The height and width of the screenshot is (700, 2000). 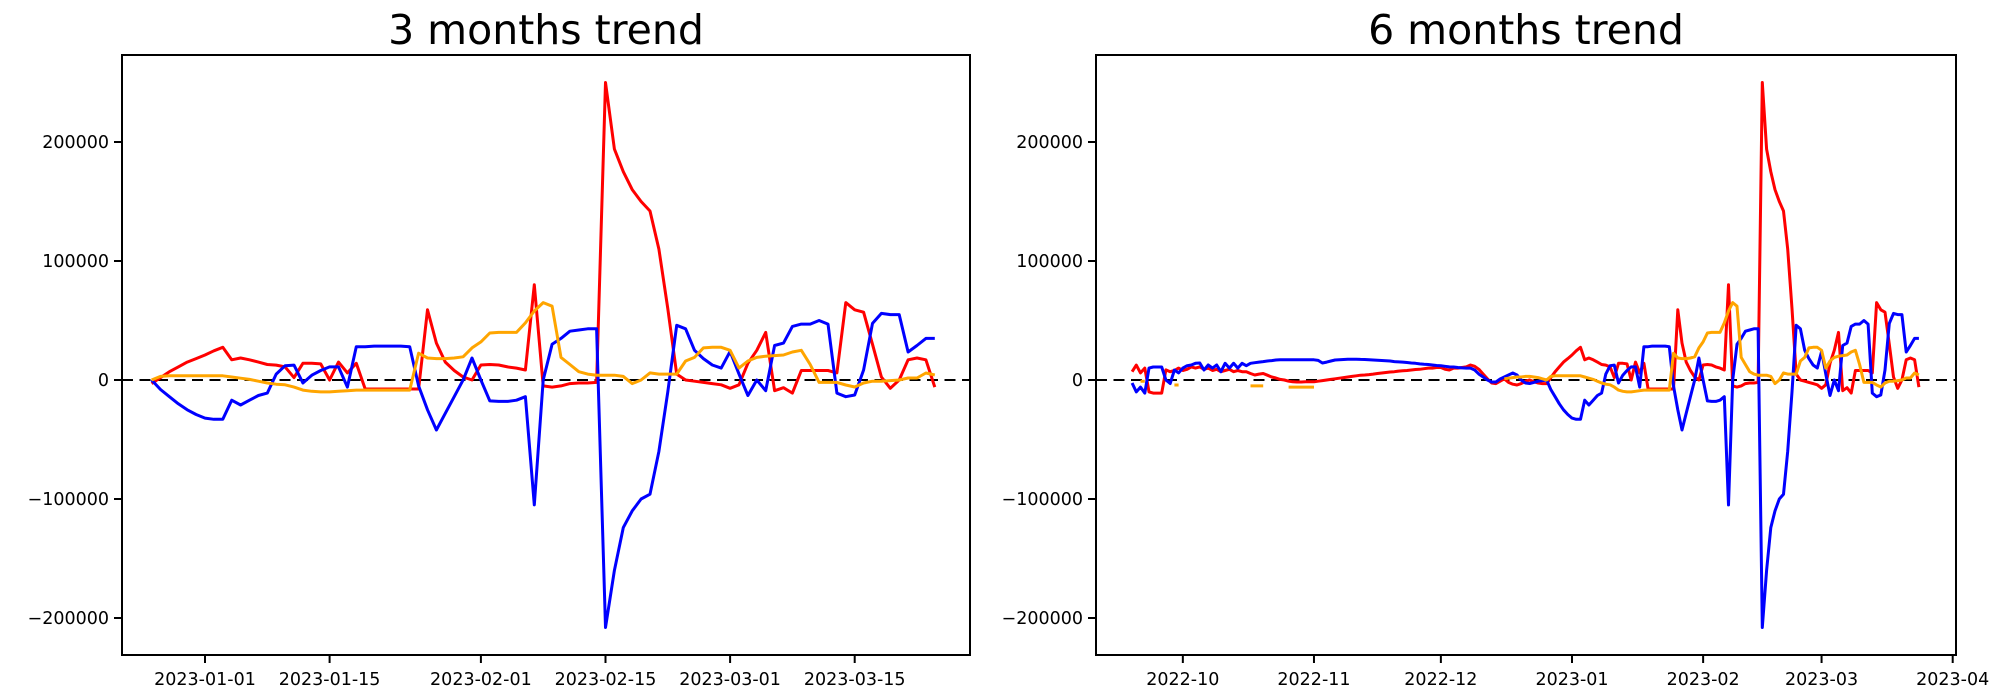 What do you see at coordinates (481, 680) in the screenshot?
I see `x-tick-label: 2023-02-01` at bounding box center [481, 680].